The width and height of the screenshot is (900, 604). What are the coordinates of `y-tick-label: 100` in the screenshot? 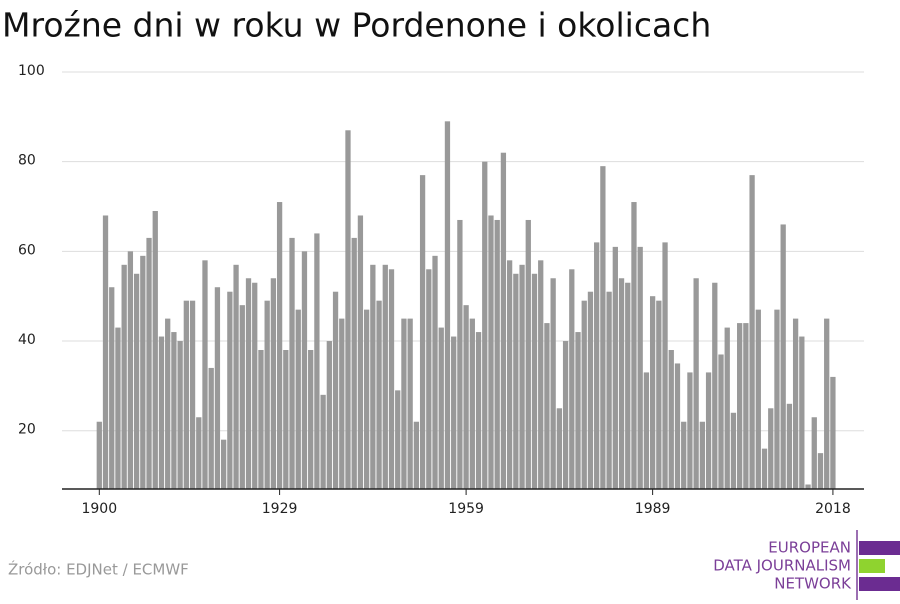 It's located at (31, 71).